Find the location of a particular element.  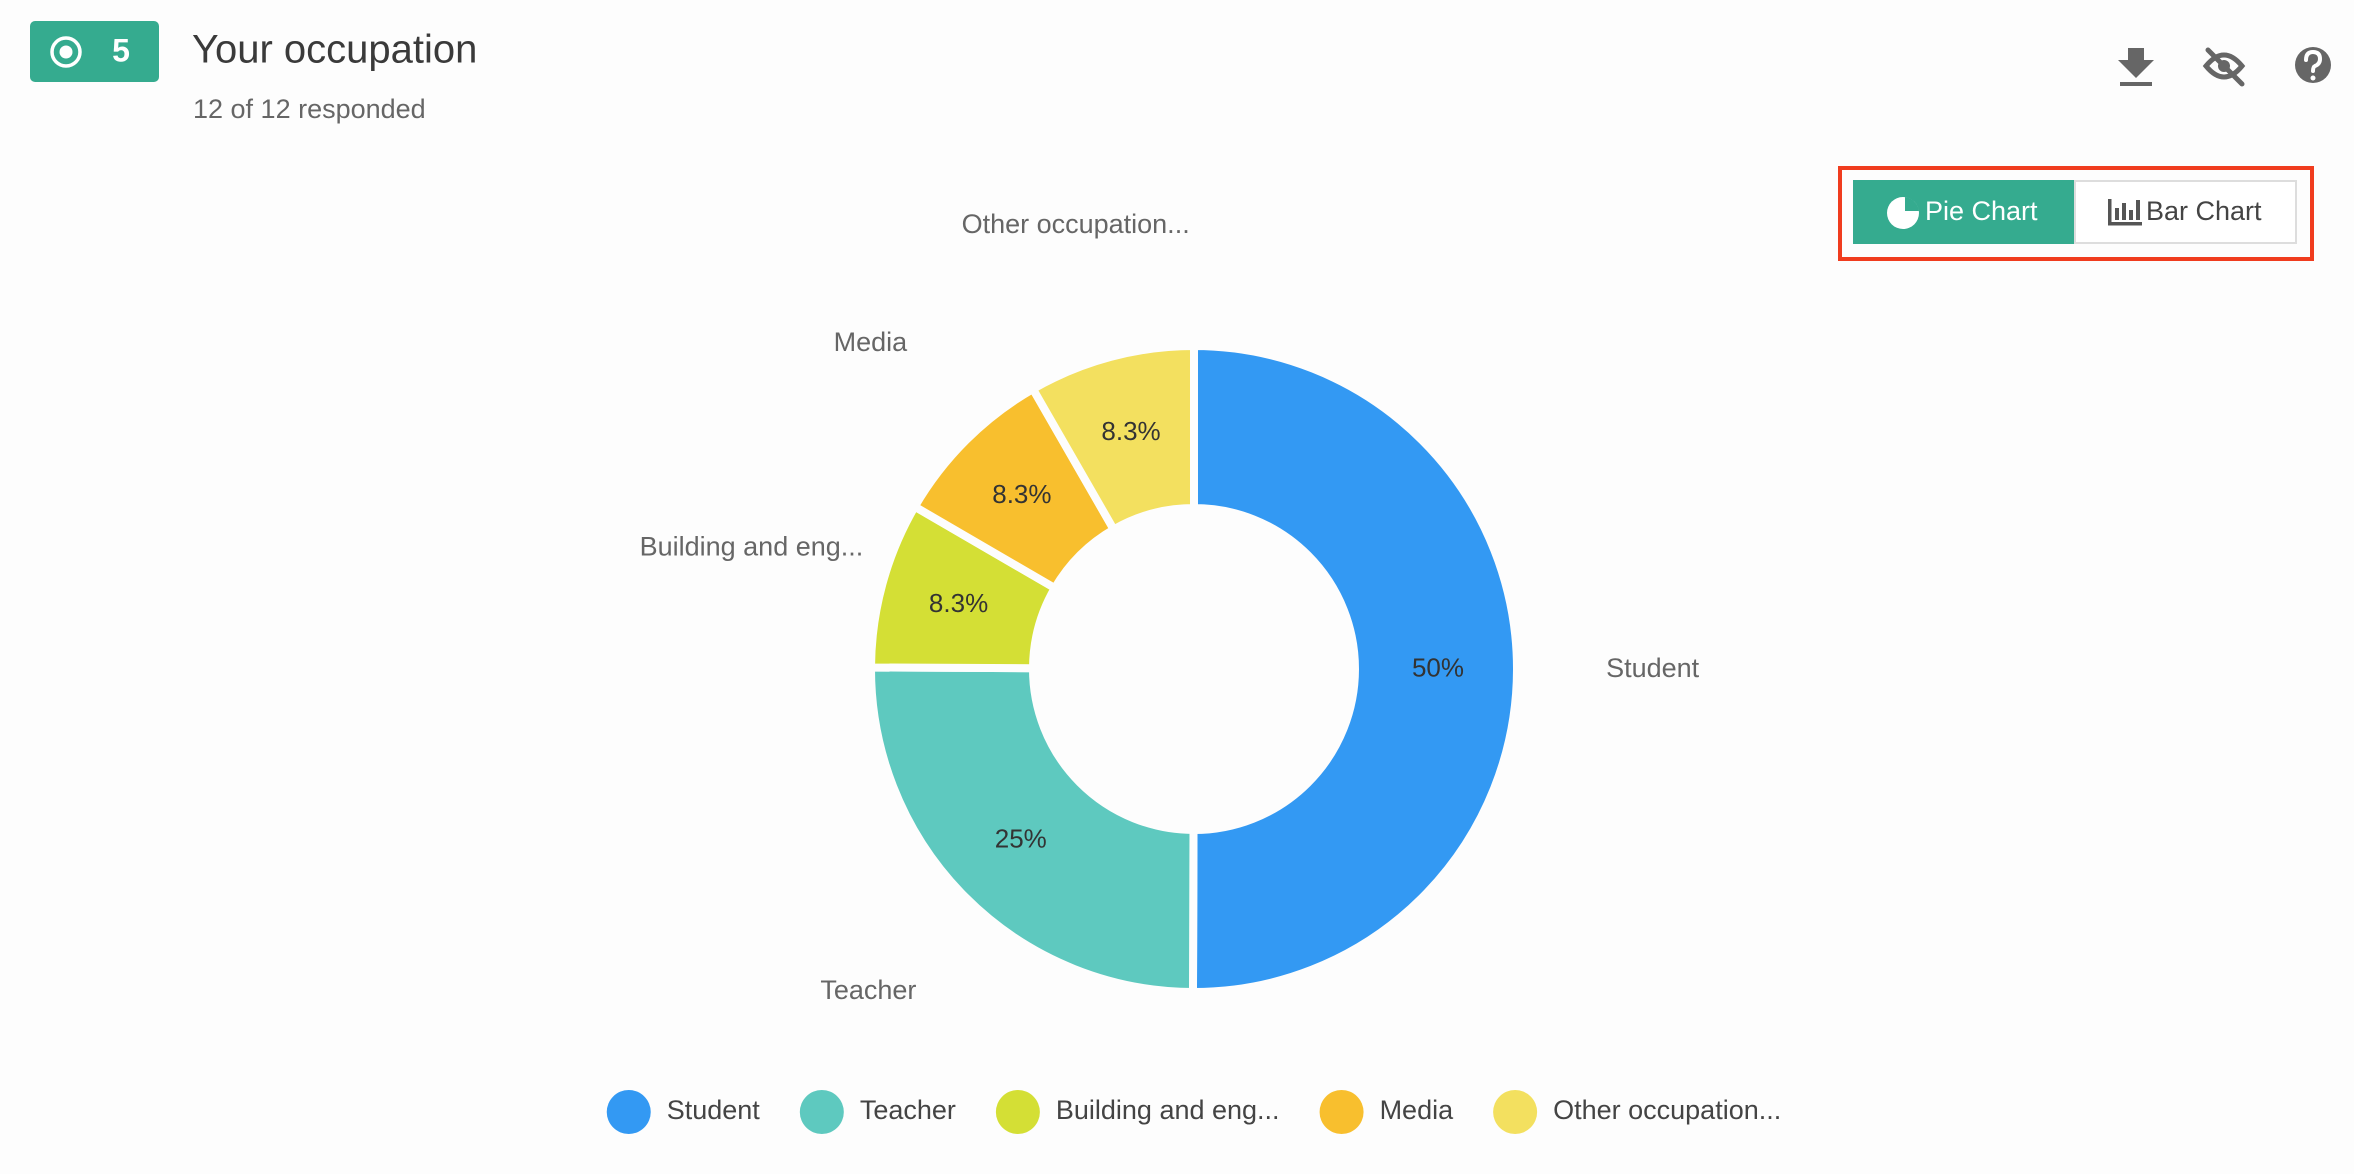

download-base is located at coordinates (2136, 84).